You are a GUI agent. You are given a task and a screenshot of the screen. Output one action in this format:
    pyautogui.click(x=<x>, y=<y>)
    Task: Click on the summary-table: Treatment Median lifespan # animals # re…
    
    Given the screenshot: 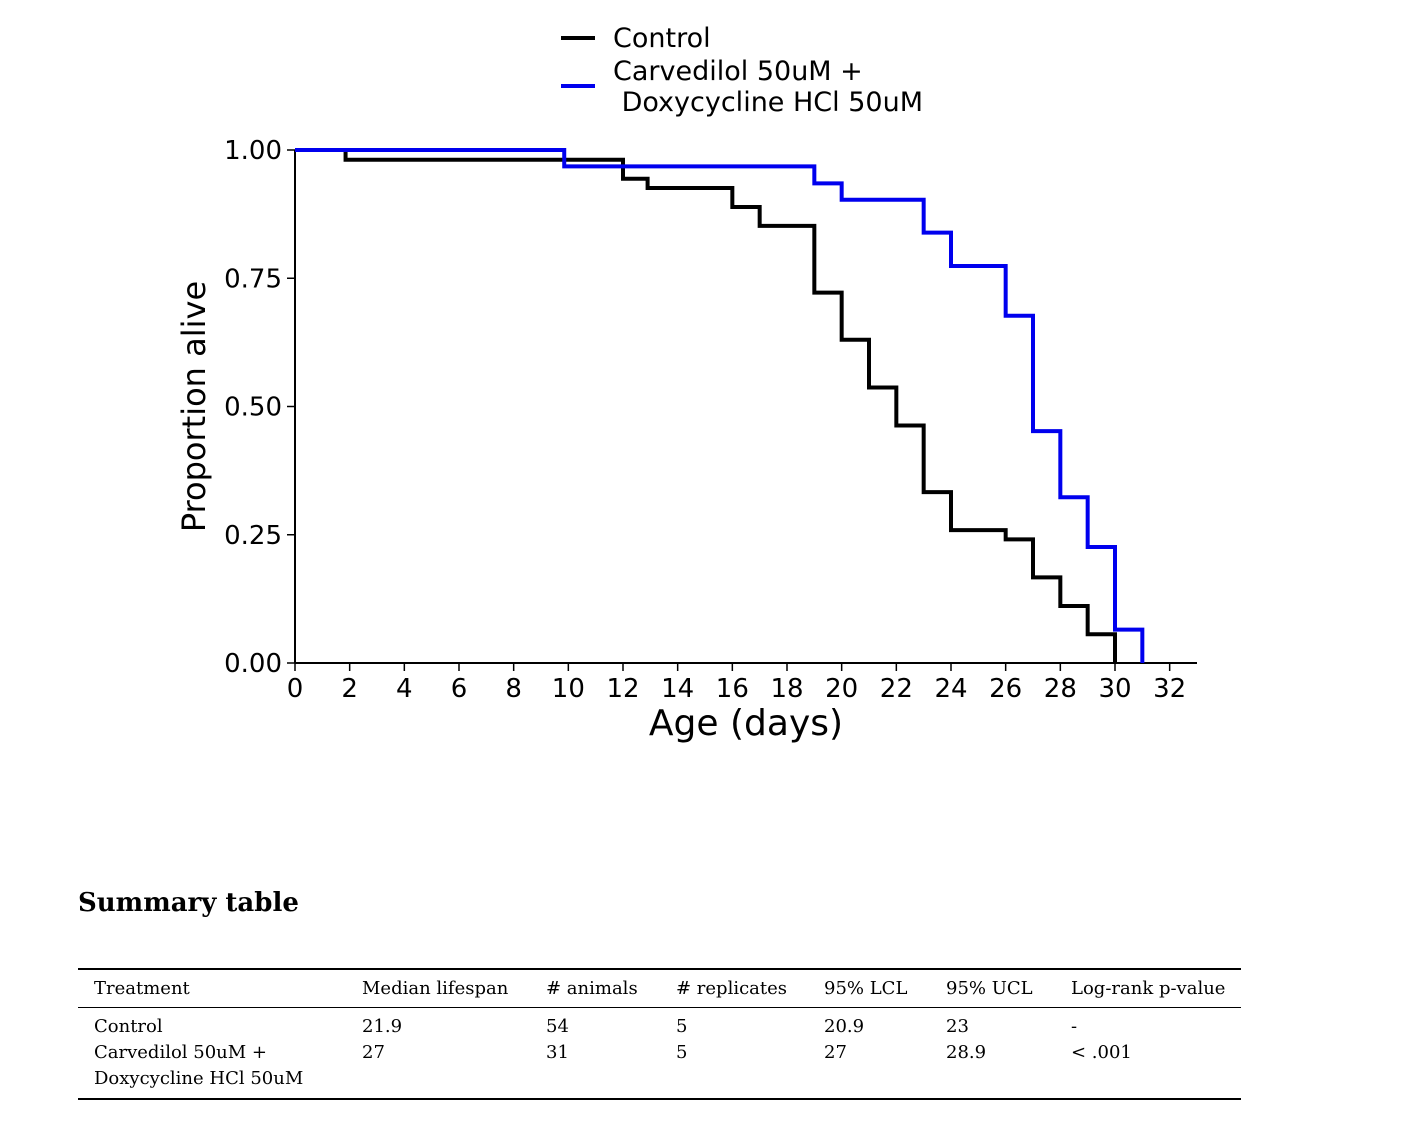 What is the action you would take?
    pyautogui.click(x=659, y=1034)
    